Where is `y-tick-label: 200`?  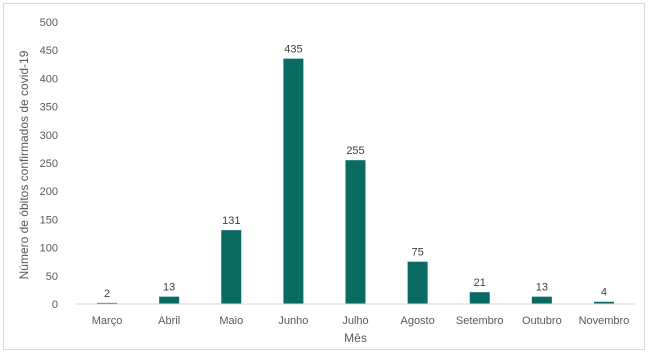
y-tick-label: 200 is located at coordinates (49, 192).